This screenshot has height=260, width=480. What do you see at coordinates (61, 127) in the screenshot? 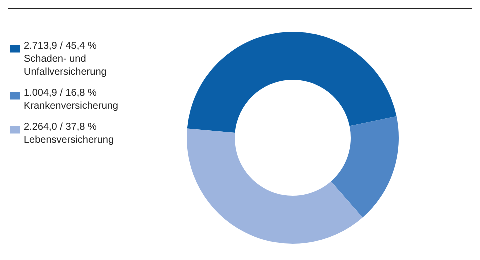
I see `data-label: 2.264,0 / 37,8 %` at bounding box center [61, 127].